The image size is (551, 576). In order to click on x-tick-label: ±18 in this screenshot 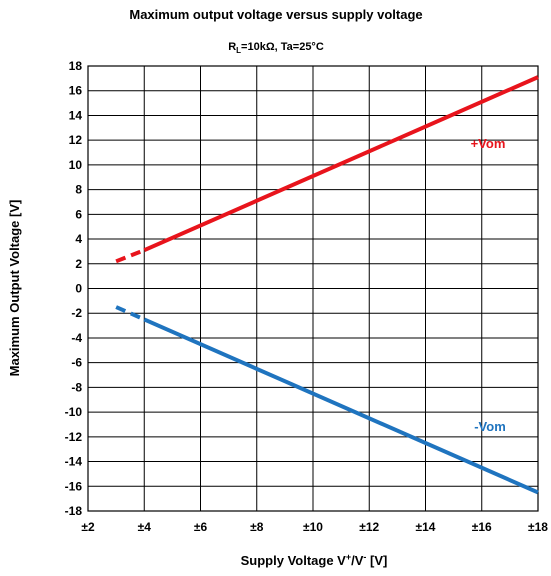, I will do `click(538, 527)`.